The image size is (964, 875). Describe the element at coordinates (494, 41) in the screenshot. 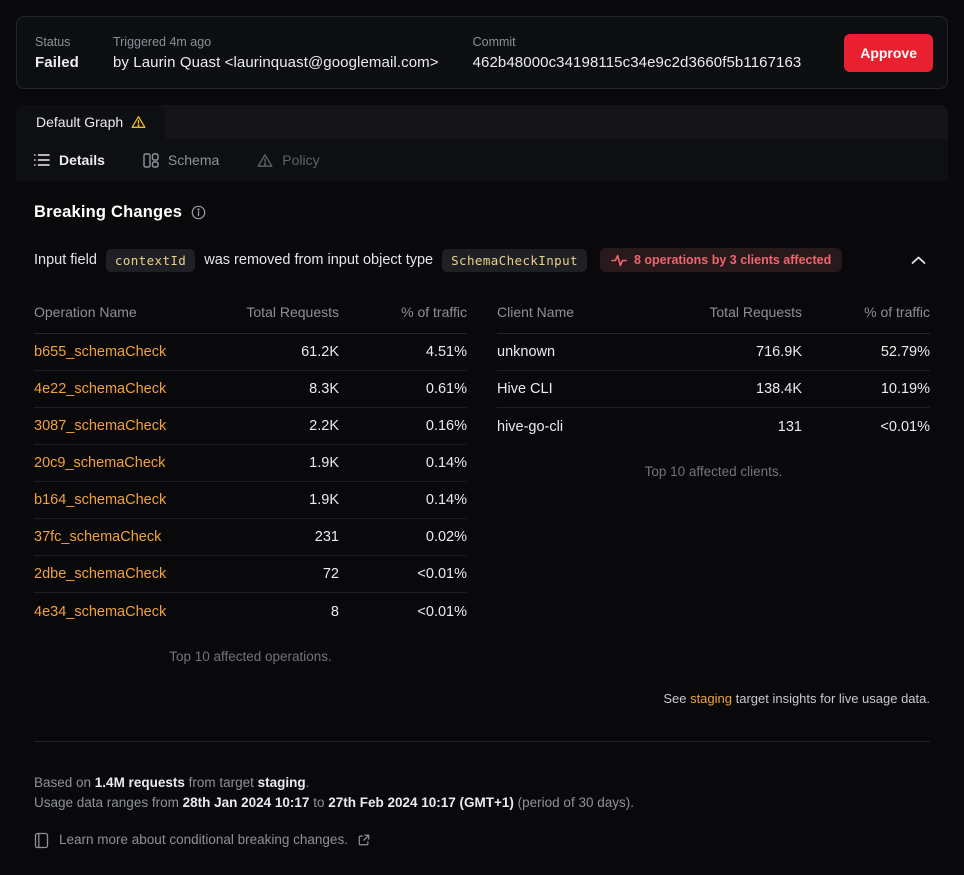

I see `commit-label: Commit` at that location.